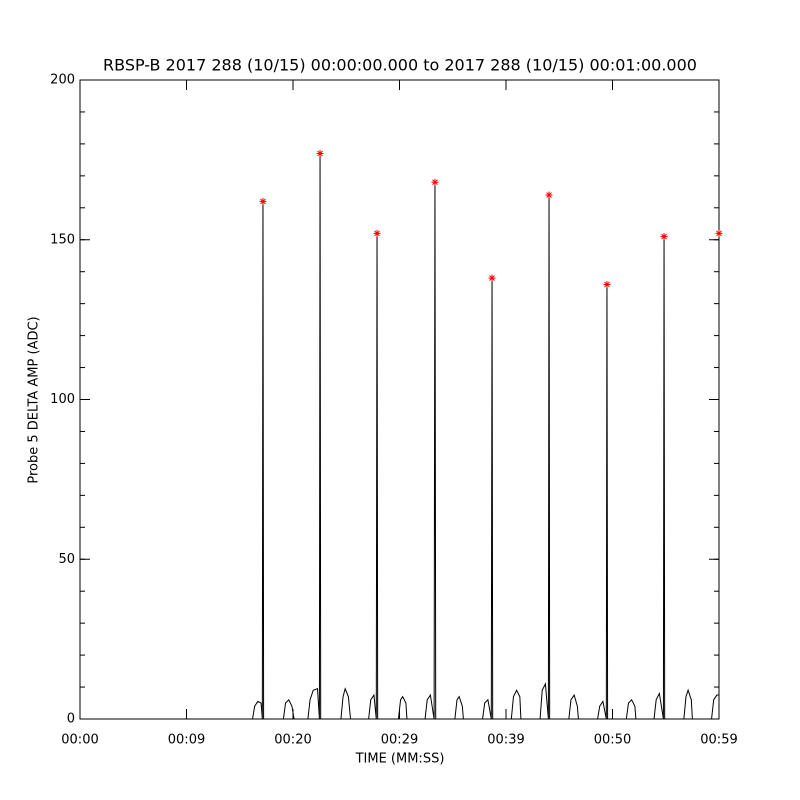  What do you see at coordinates (62, 80) in the screenshot?
I see `y-tick-label: 200` at bounding box center [62, 80].